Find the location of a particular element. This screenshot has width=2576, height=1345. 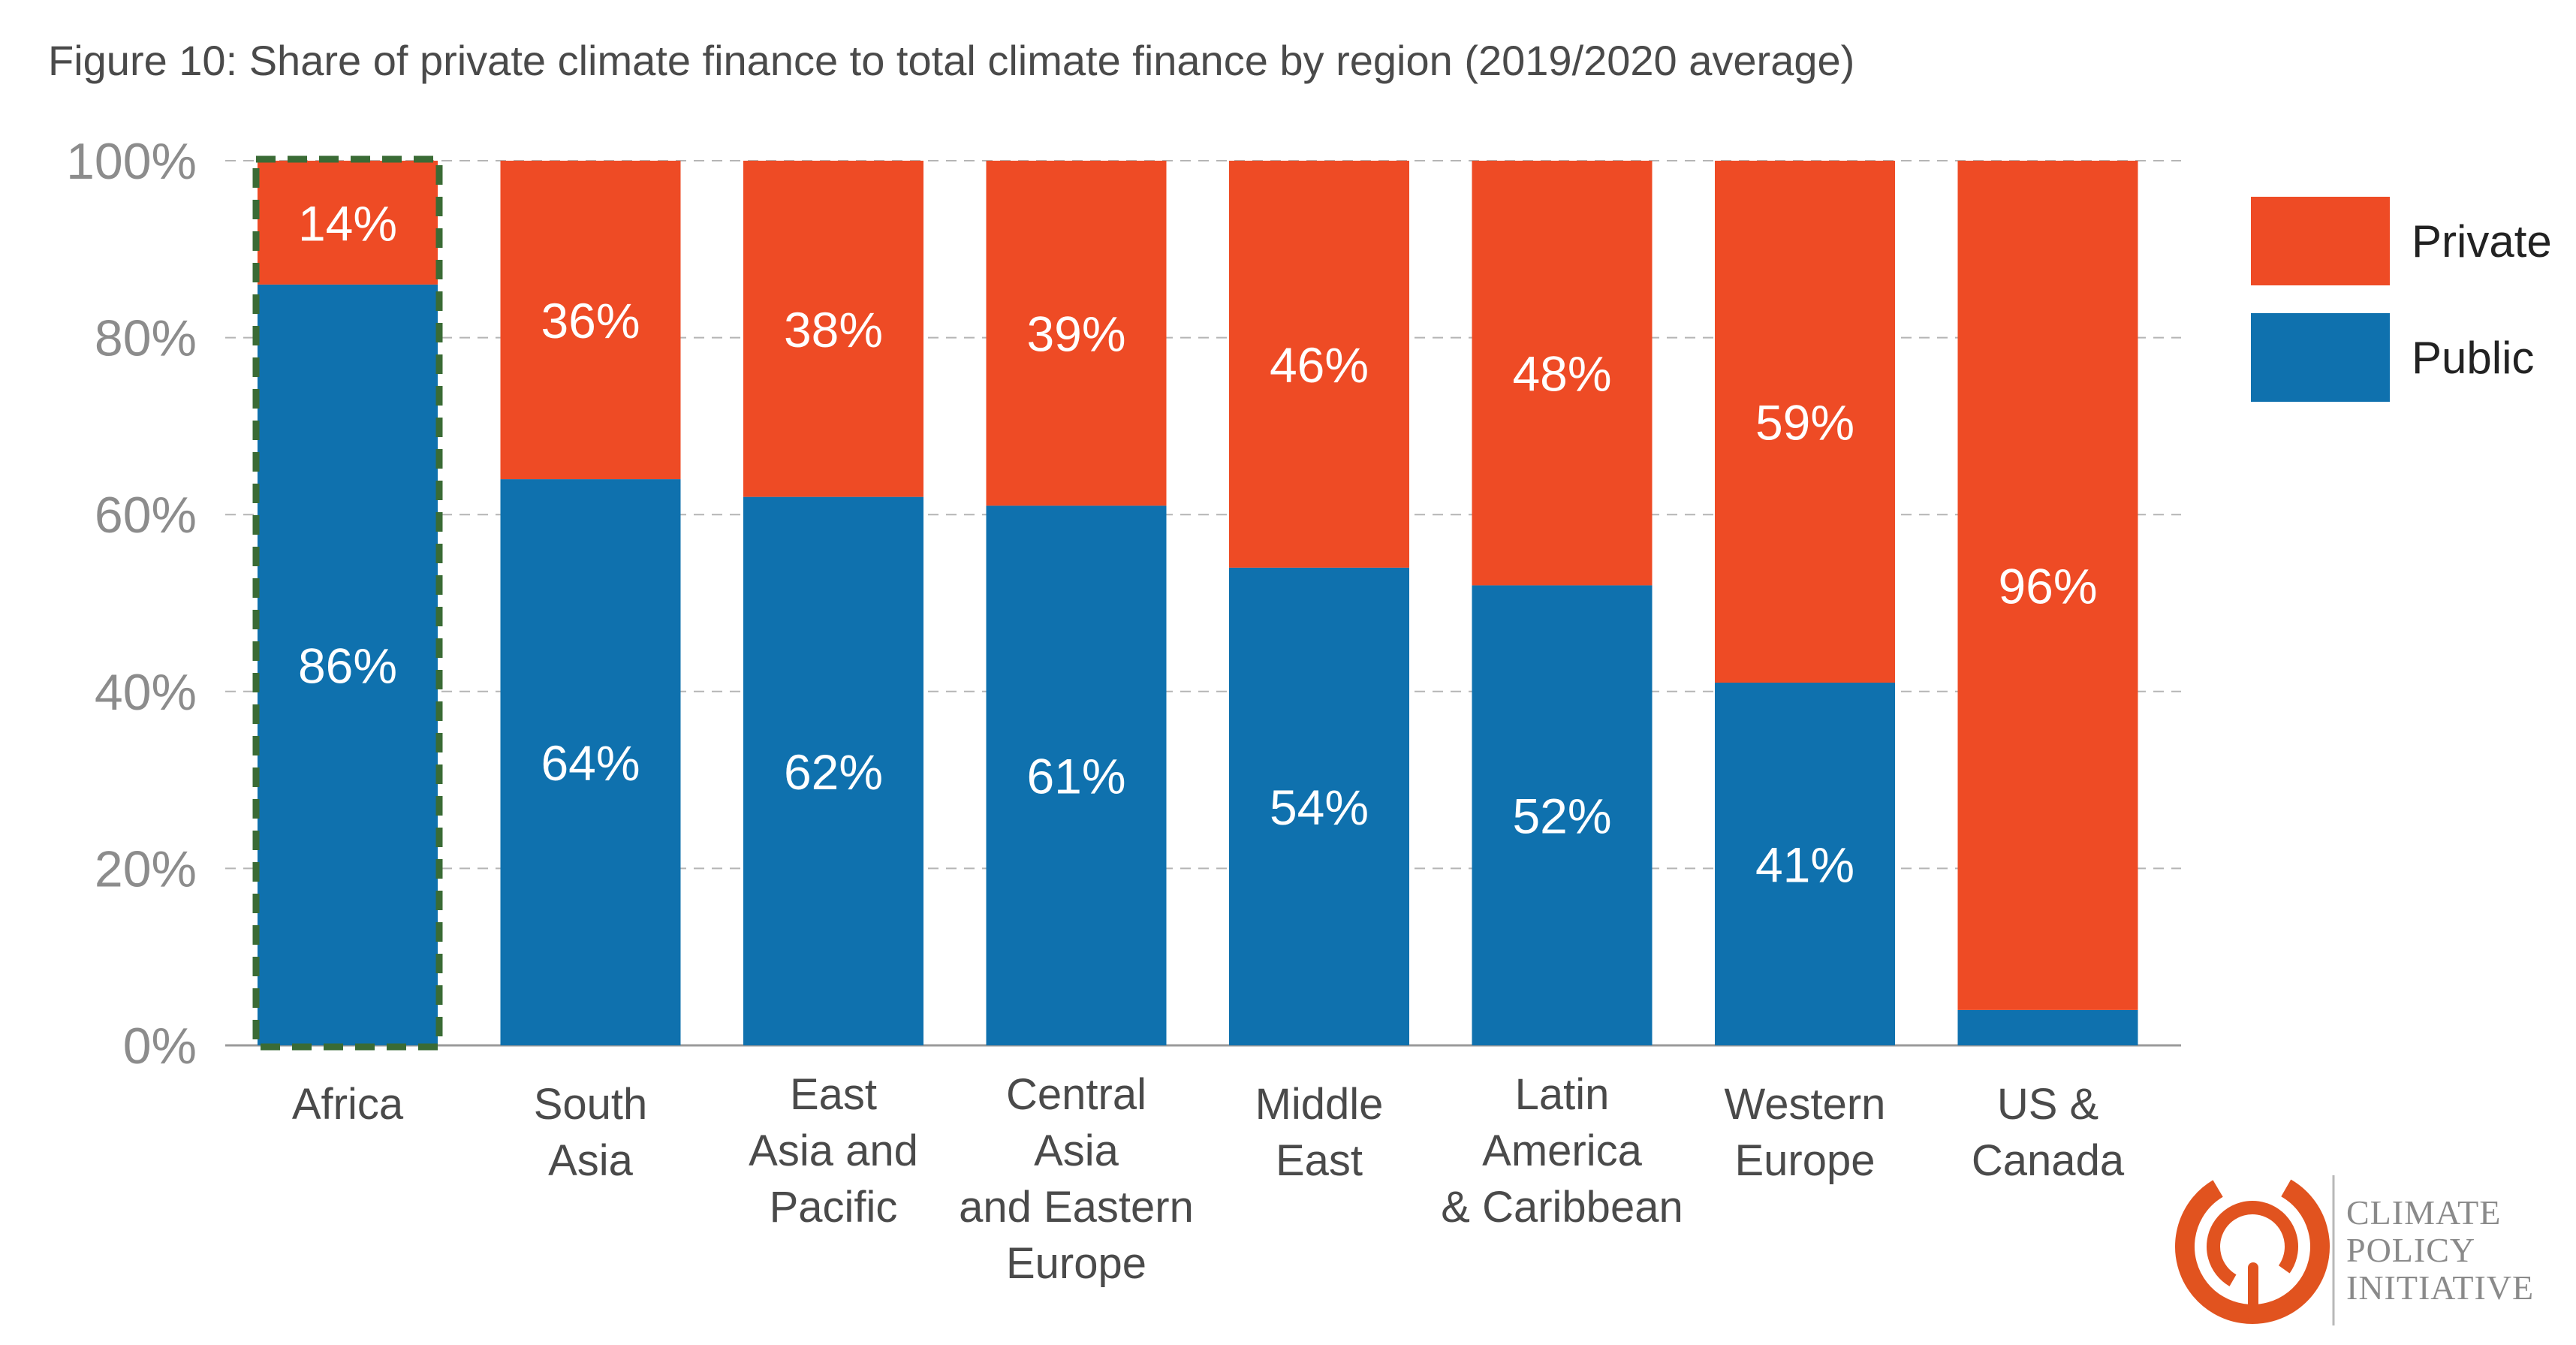

data-label: 48% is located at coordinates (1561, 374).